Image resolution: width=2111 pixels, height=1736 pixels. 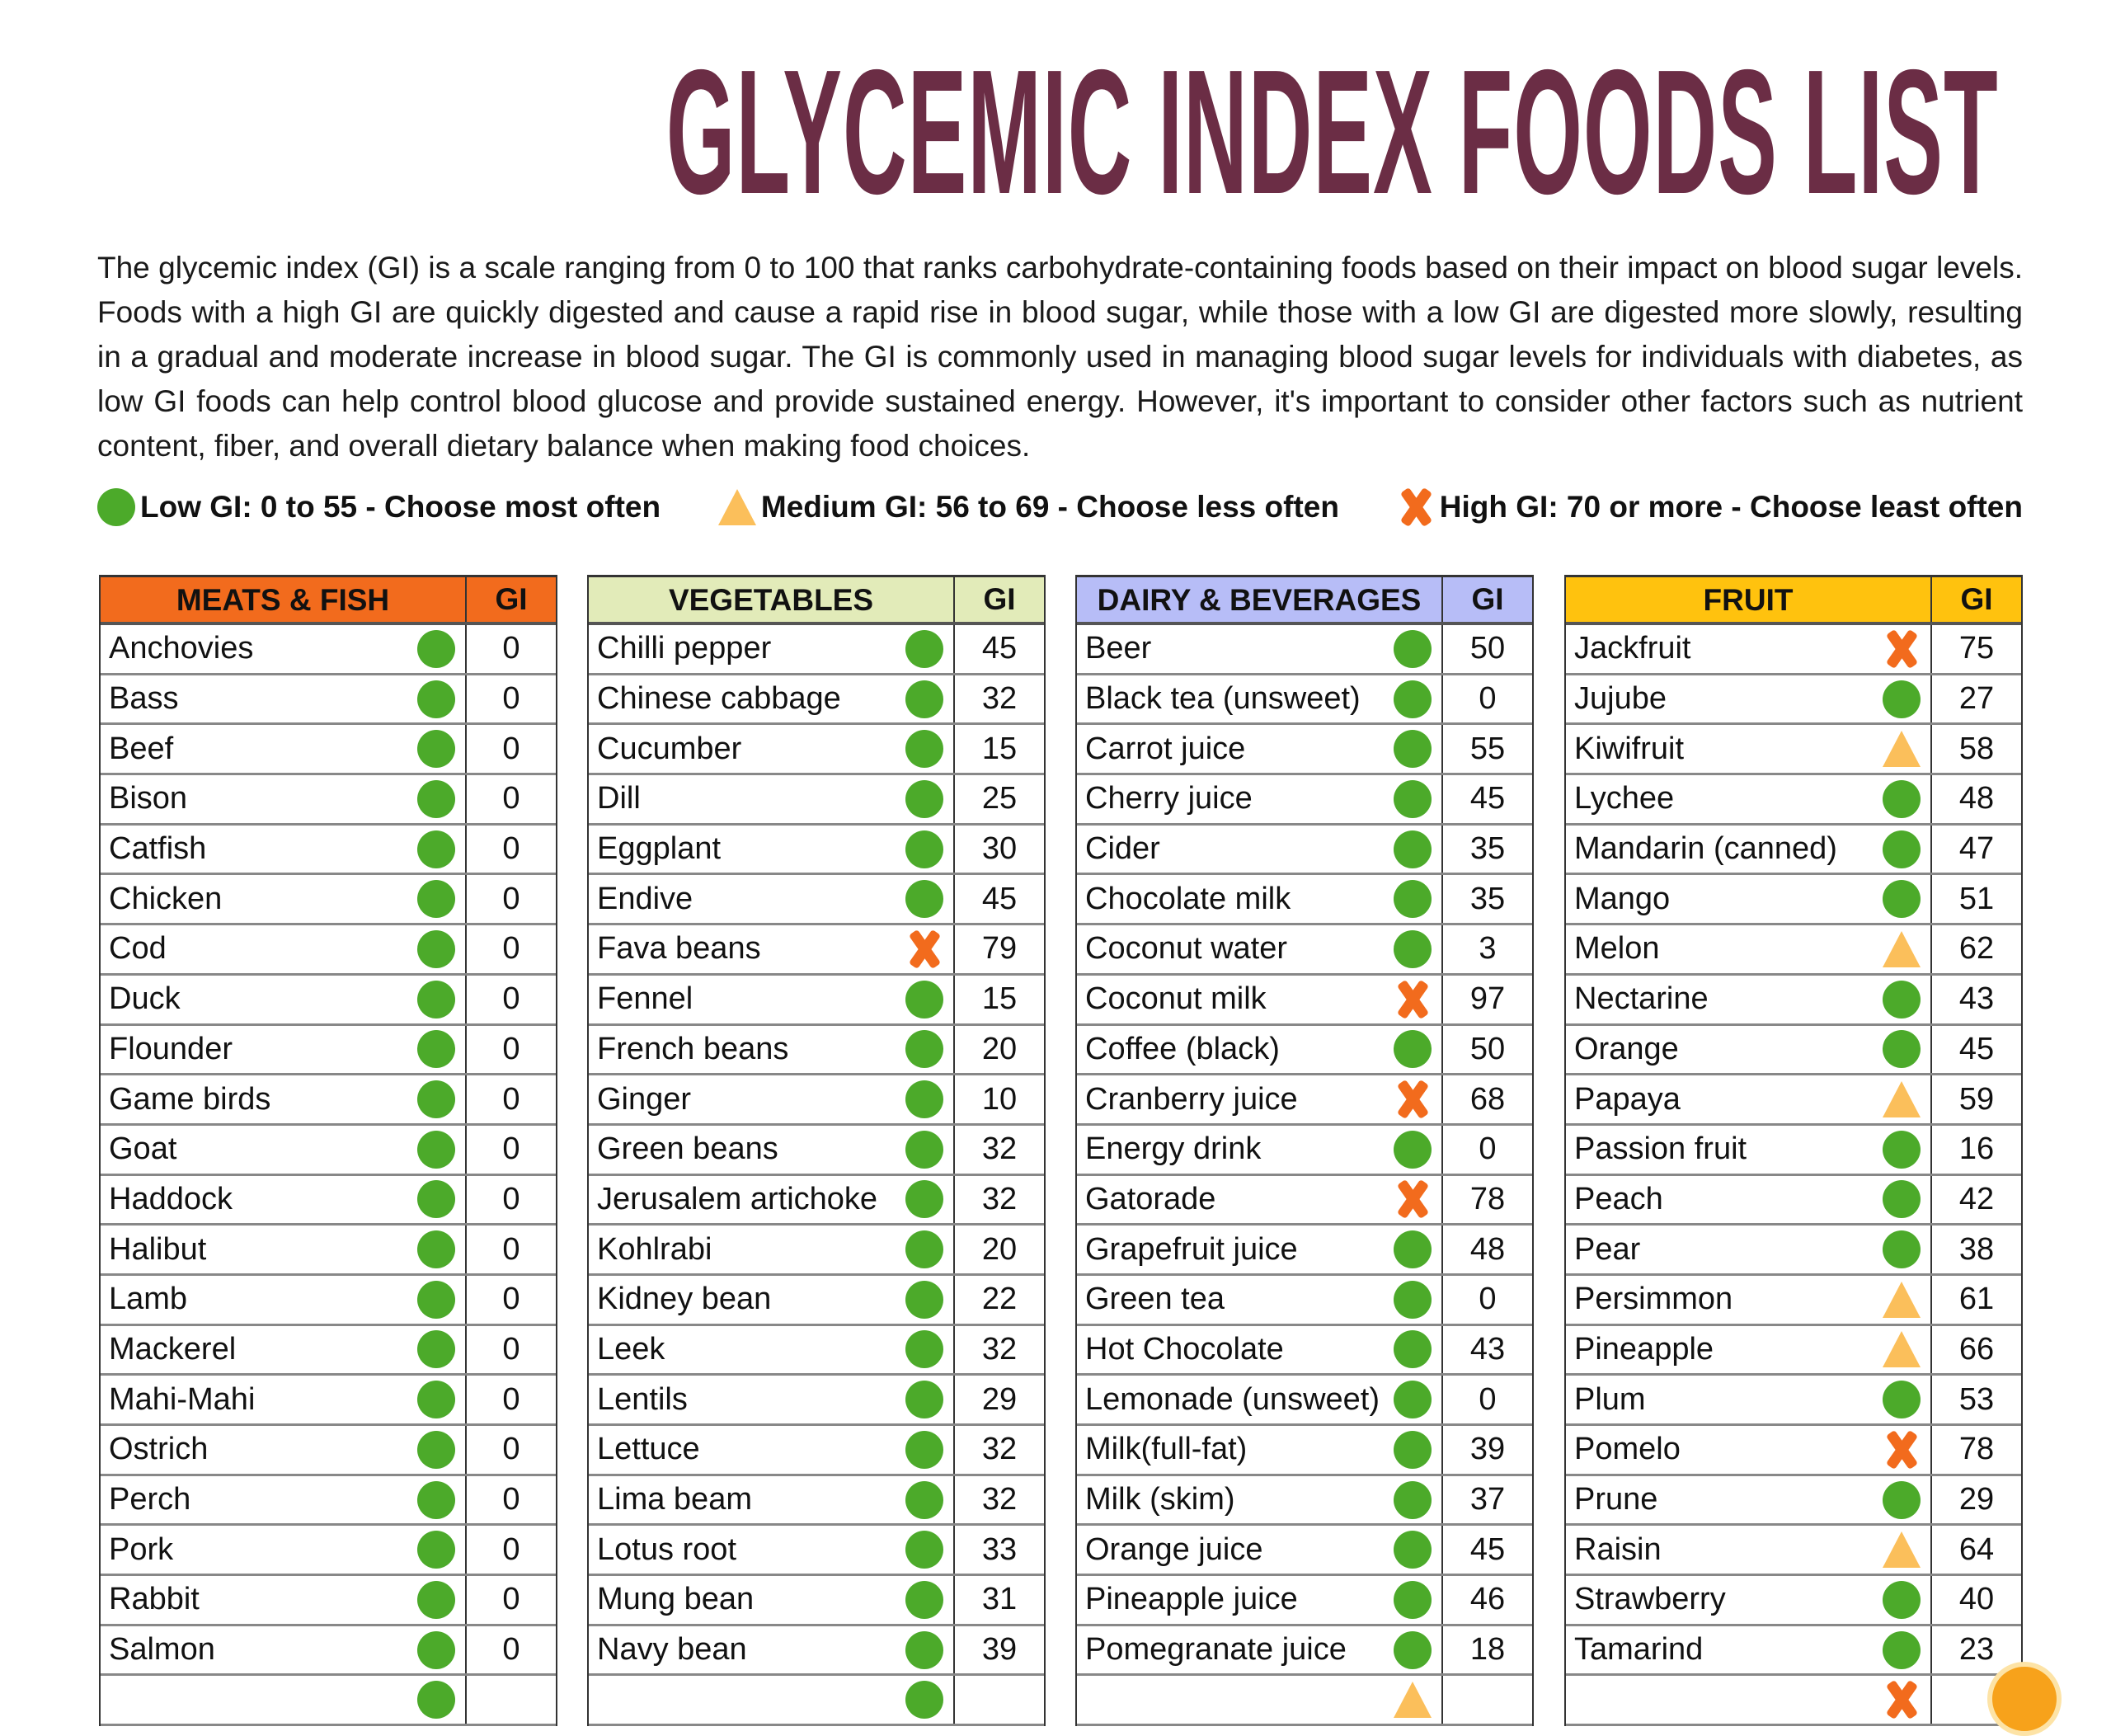 What do you see at coordinates (145, 999) in the screenshot?
I see `food-name: Duck` at bounding box center [145, 999].